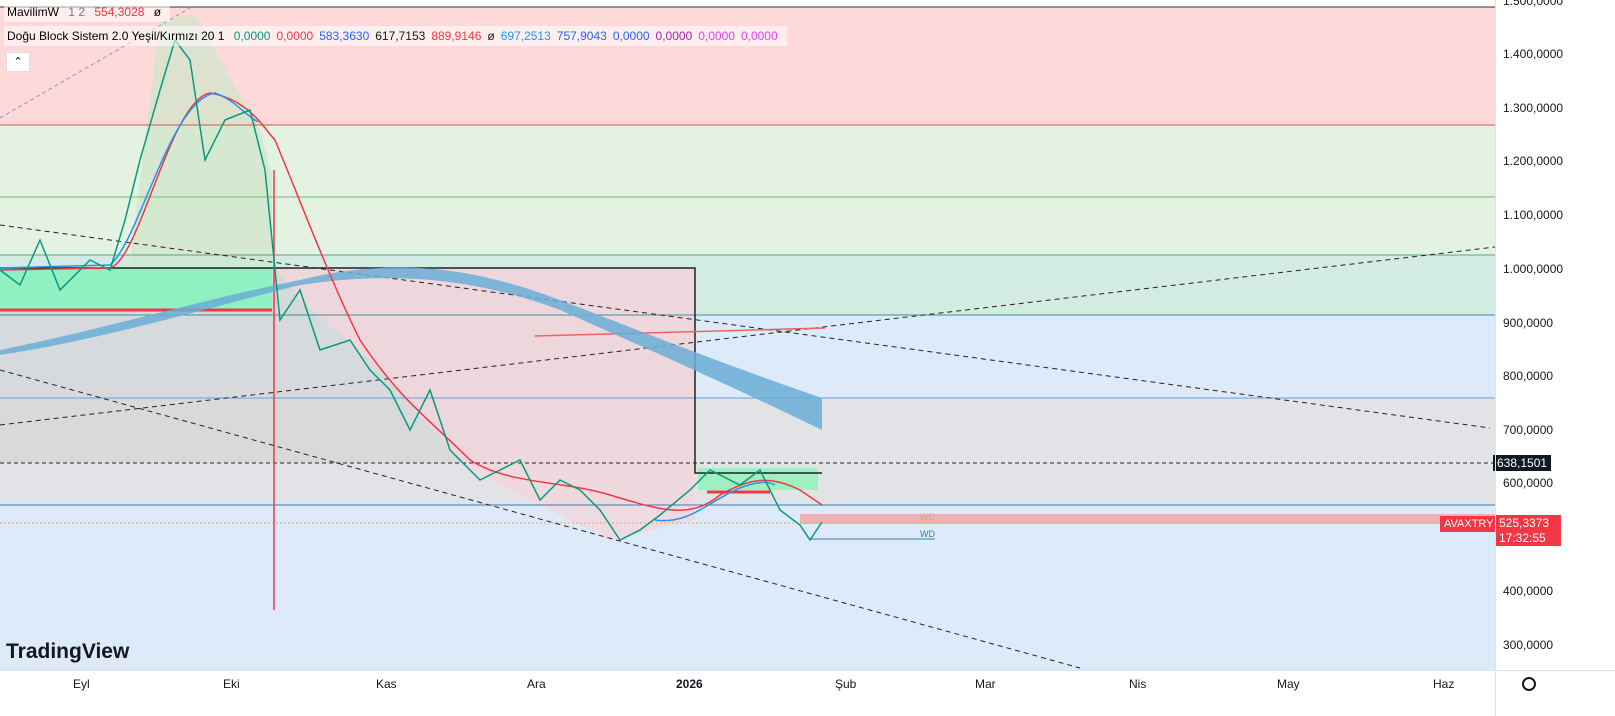 This screenshot has width=1615, height=716. I want to click on indicator-name: Doğu Block Sistem 2.0 Yeşil/Kırmızı 20 1, so click(116, 36).